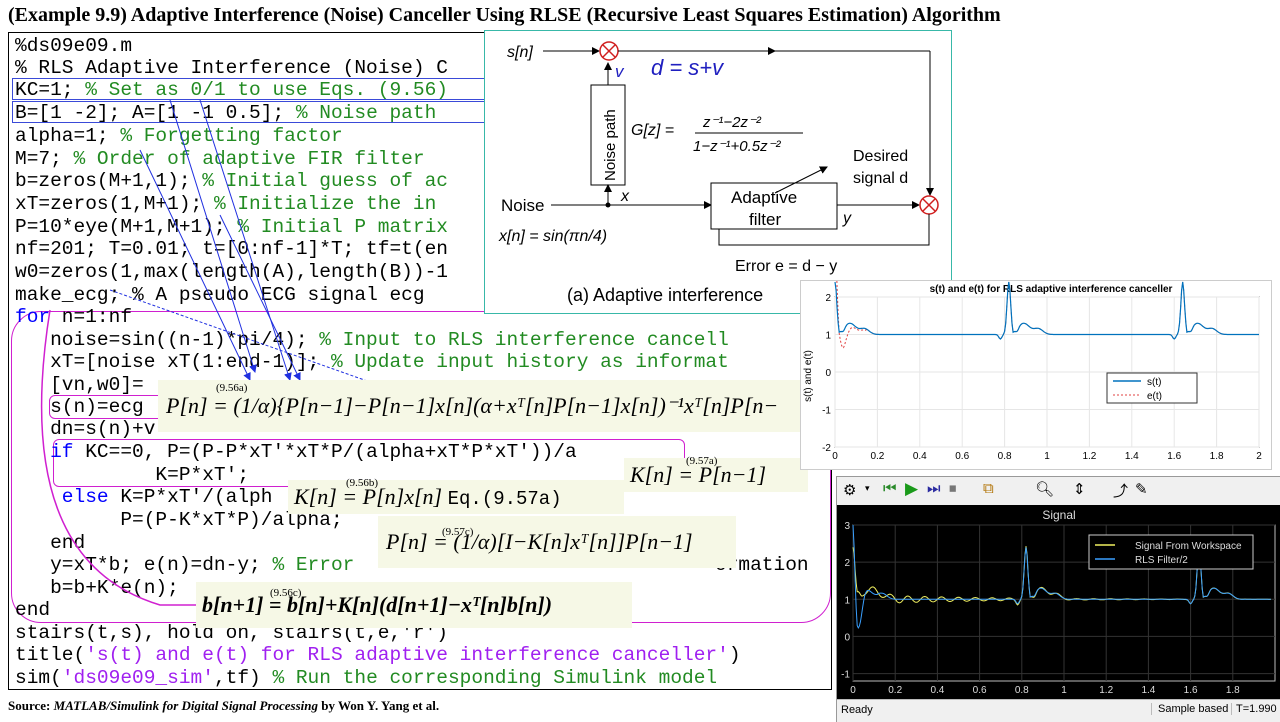 The image size is (1280, 722). What do you see at coordinates (1171, 552) in the screenshot?
I see `scope-legend: Signal From Workspace RLS Filter/2` at bounding box center [1171, 552].